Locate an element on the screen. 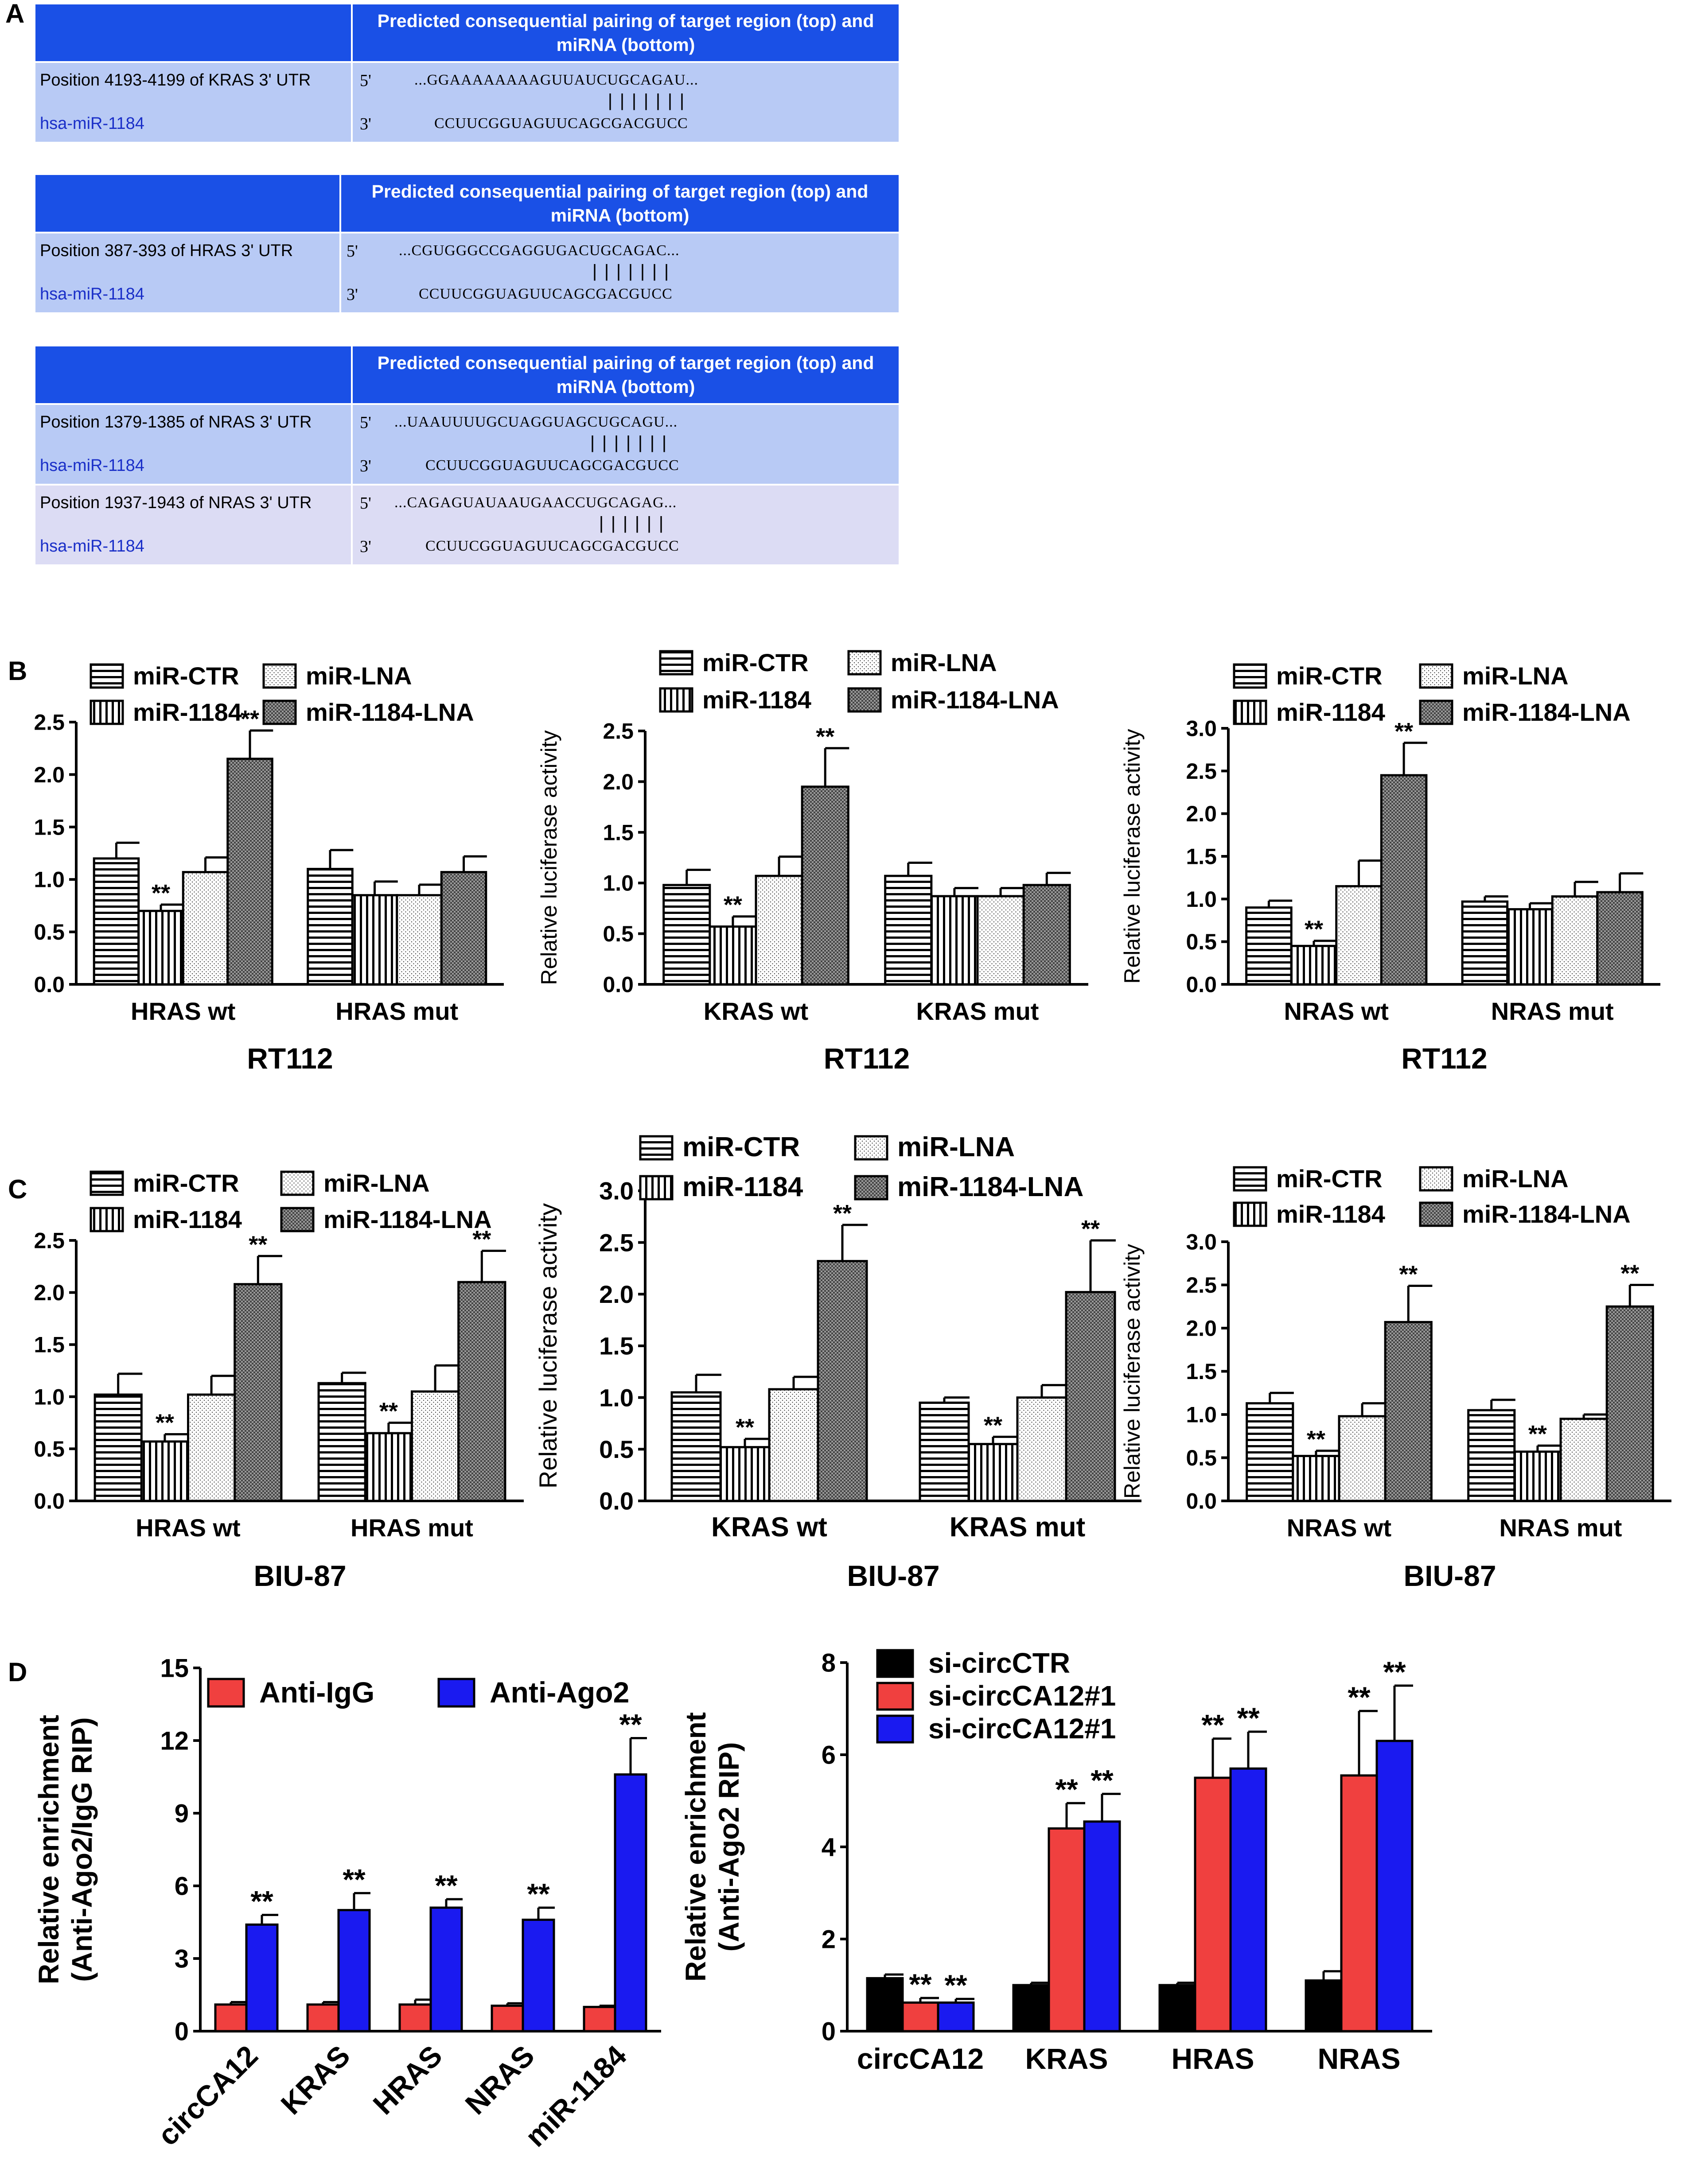  y-axis-label-2: (Anti-Ago2 RIP) is located at coordinates (729, 1847).